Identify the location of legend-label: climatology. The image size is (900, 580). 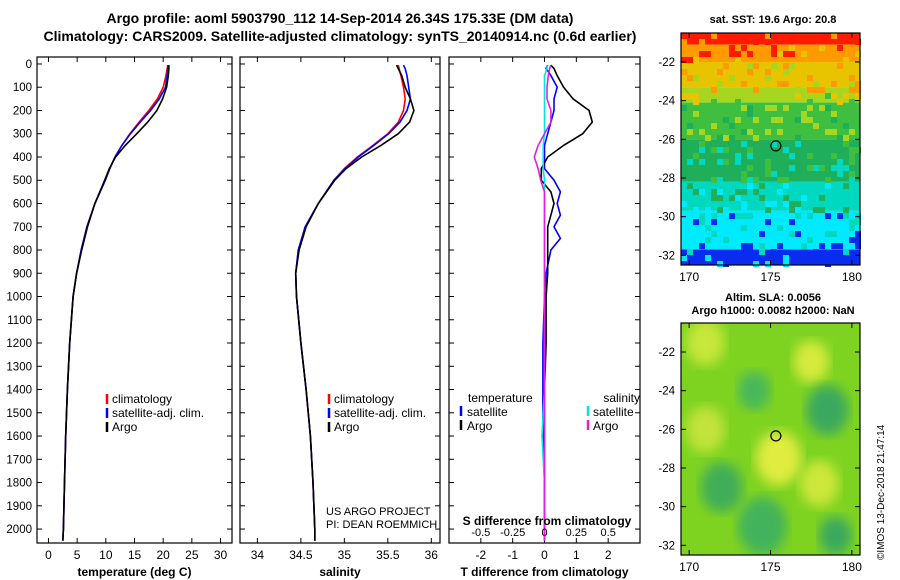
(142, 399).